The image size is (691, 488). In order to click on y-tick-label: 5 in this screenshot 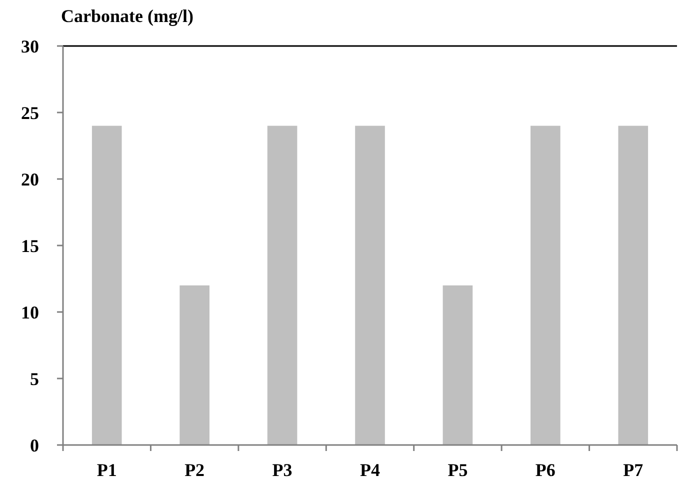, I will do `click(34, 378)`.